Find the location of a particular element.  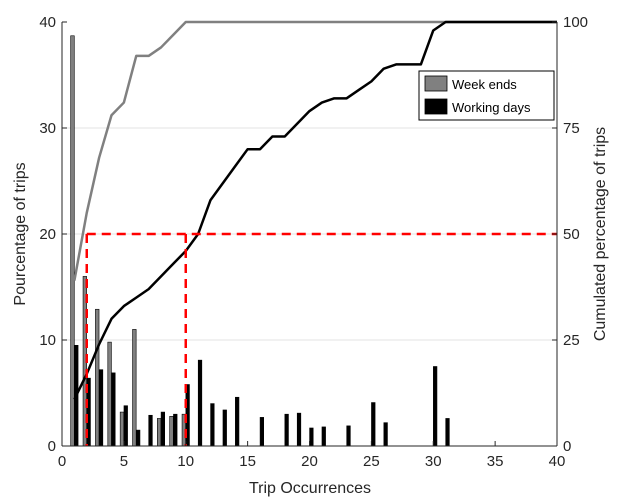

legend: Week ends Working days is located at coordinates (486, 95).